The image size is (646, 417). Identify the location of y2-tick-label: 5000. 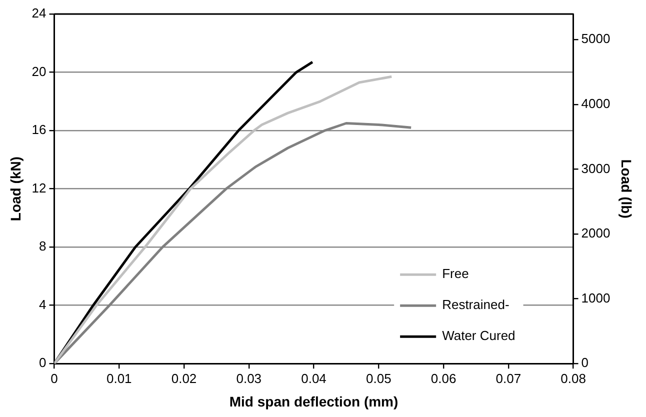
(595, 38).